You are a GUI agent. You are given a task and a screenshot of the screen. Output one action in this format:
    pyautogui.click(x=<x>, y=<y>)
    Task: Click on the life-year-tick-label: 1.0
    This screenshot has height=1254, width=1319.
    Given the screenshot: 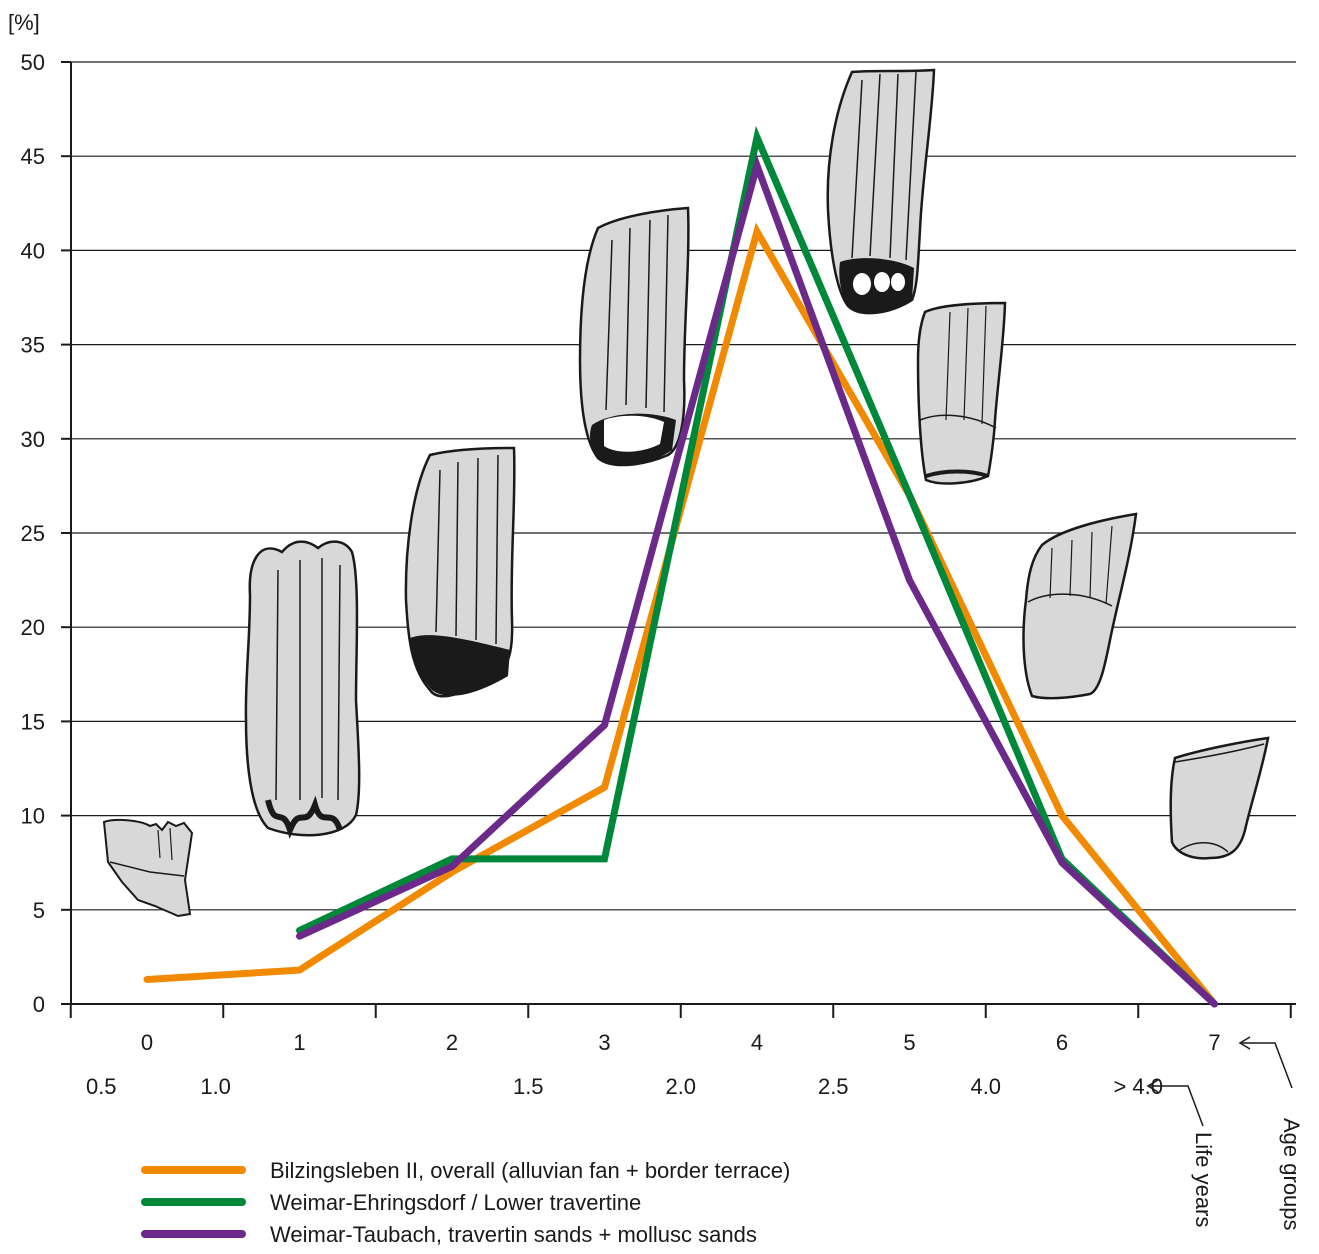 What is the action you would take?
    pyautogui.click(x=215, y=1086)
    